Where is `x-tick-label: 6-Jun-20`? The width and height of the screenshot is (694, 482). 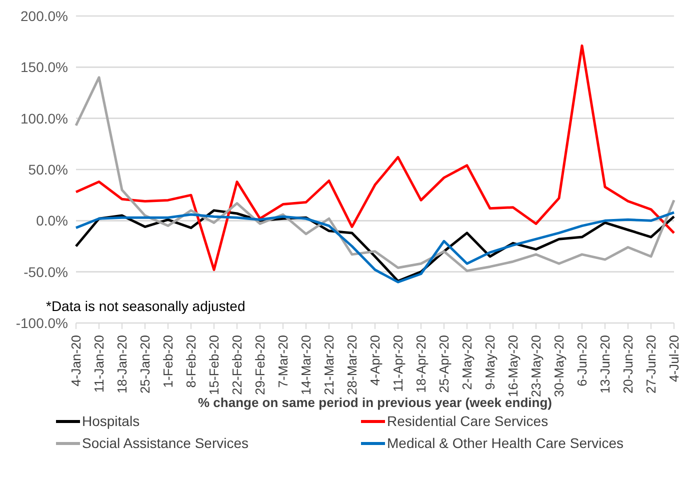 x-tick-label: 6-Jun-20 is located at coordinates (582, 360).